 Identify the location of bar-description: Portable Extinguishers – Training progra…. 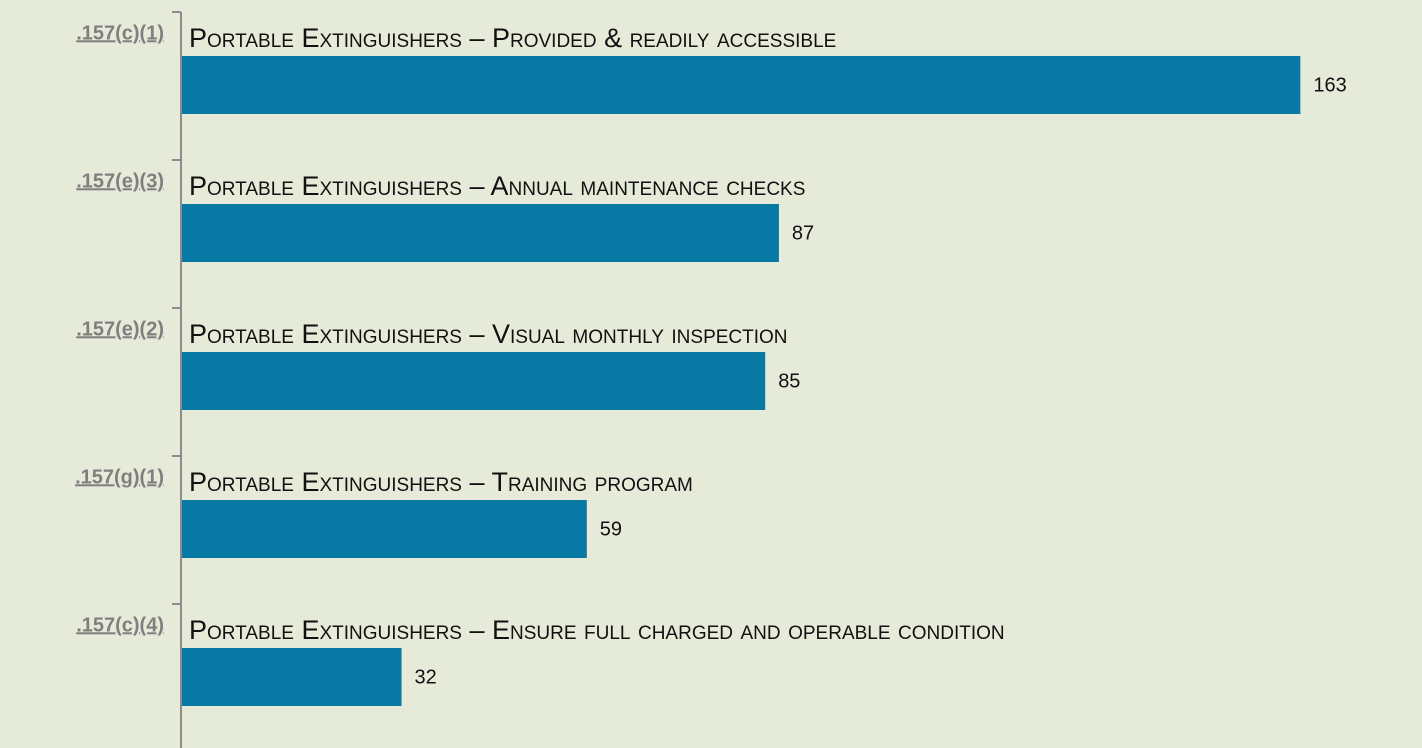
(441, 482).